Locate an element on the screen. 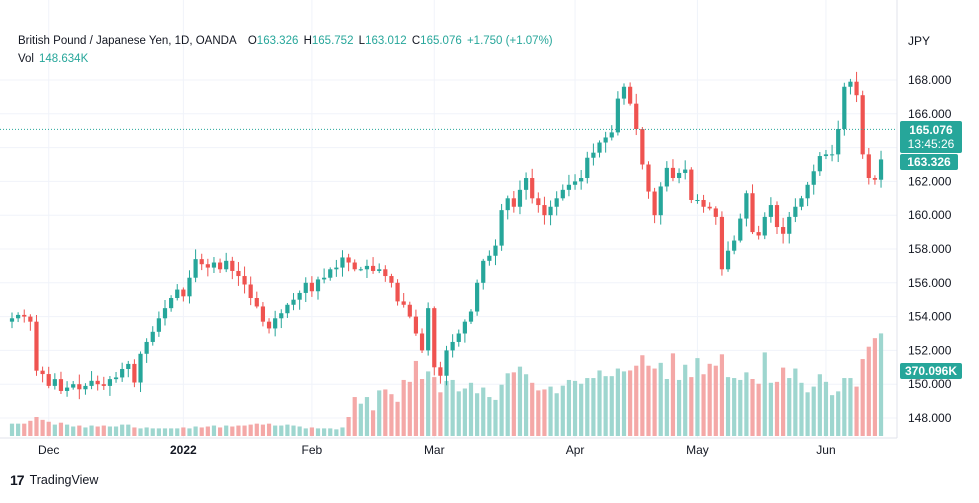  symbol-description: British Pound / Japanese Yen, 1D, OANDA is located at coordinates (127, 41).